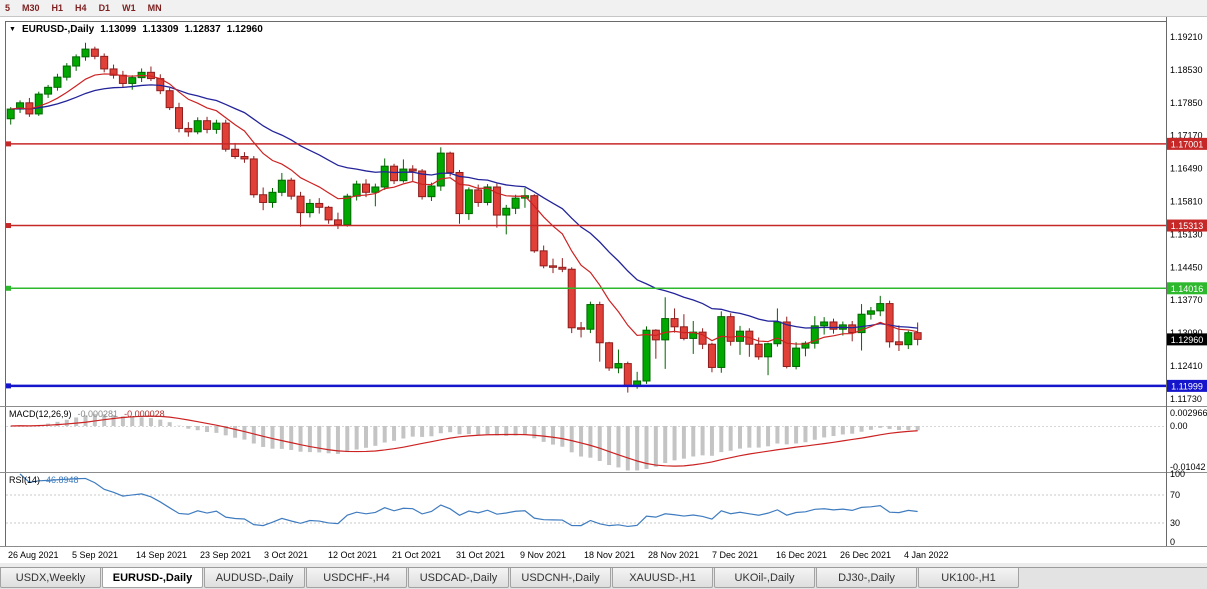 The width and height of the screenshot is (1207, 589). What do you see at coordinates (104, 8) in the screenshot?
I see `timeframe-button-d1: D1` at bounding box center [104, 8].